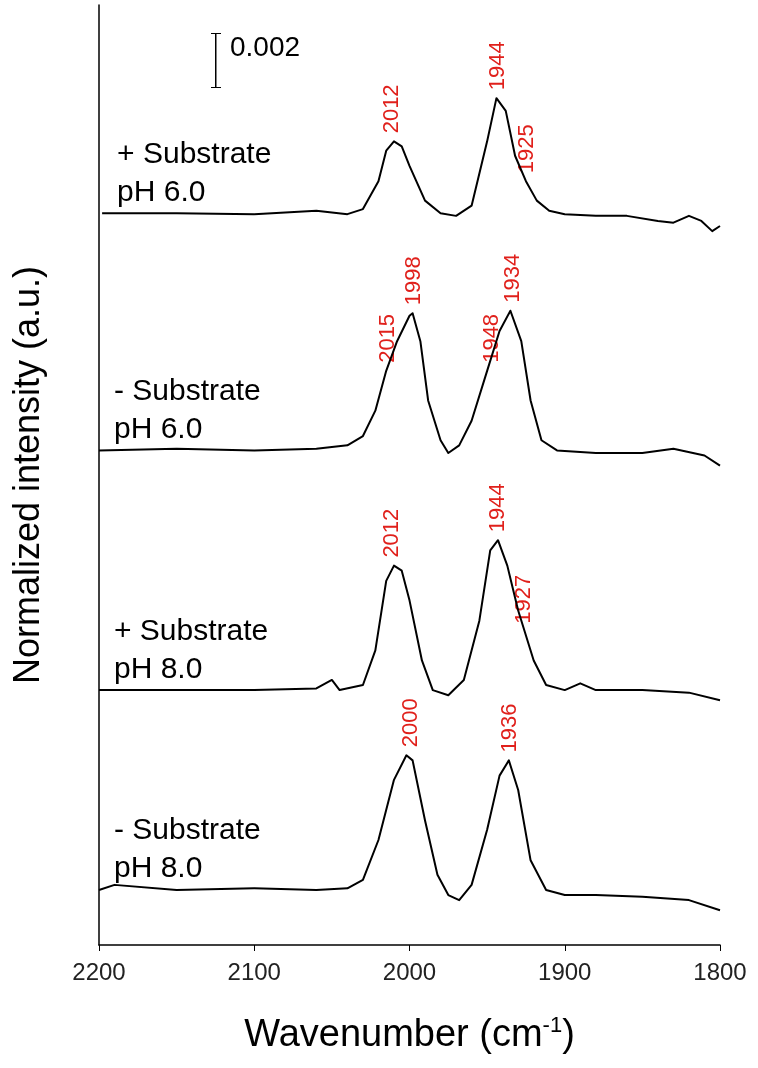 This screenshot has width=758, height=1068. Describe the element at coordinates (565, 971) in the screenshot. I see `x-tick-label: 1900` at that location.